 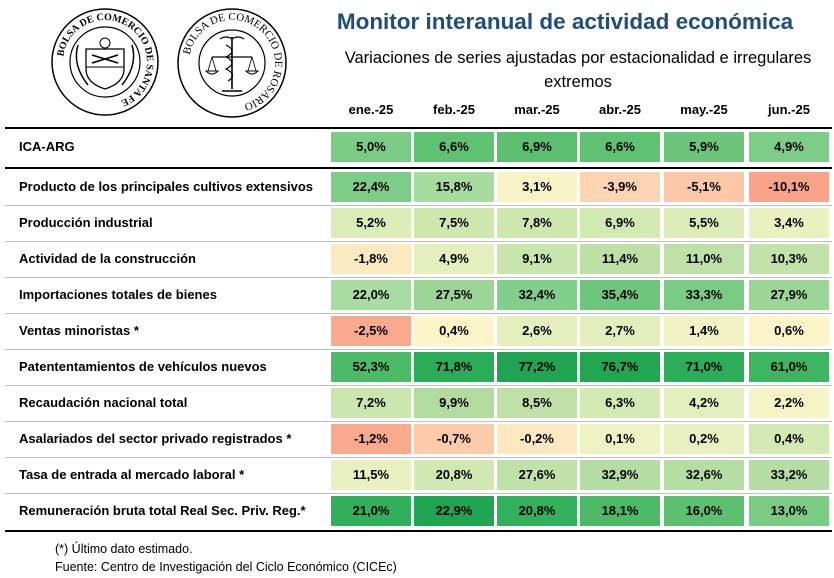 I want to click on value-cell: -10,1%, so click(x=789, y=187).